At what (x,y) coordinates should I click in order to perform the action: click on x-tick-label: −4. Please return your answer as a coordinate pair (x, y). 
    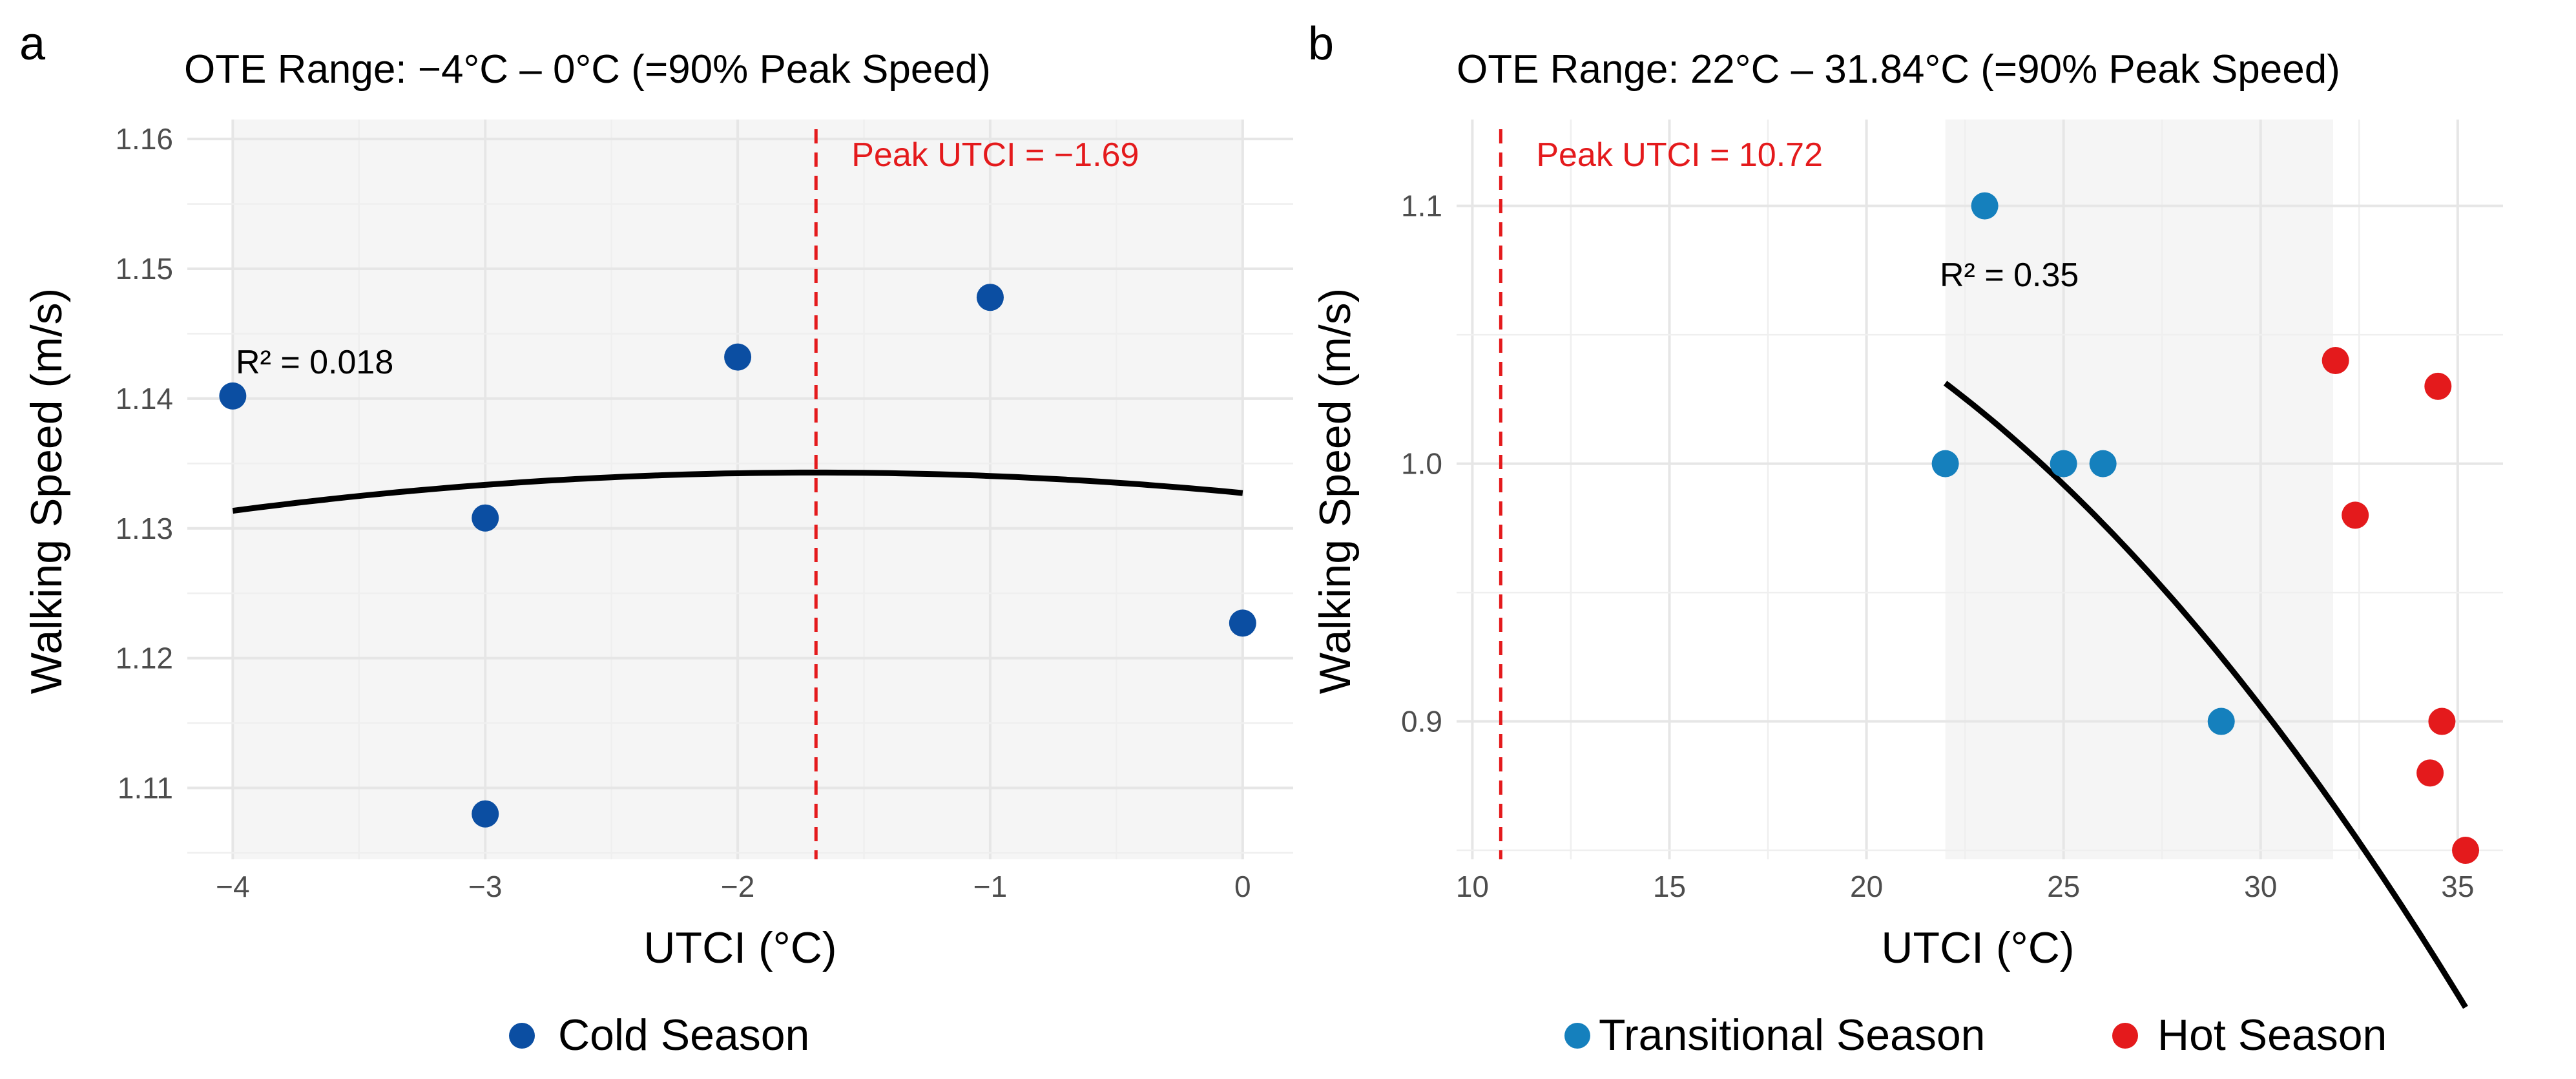
    Looking at the image, I should click on (232, 886).